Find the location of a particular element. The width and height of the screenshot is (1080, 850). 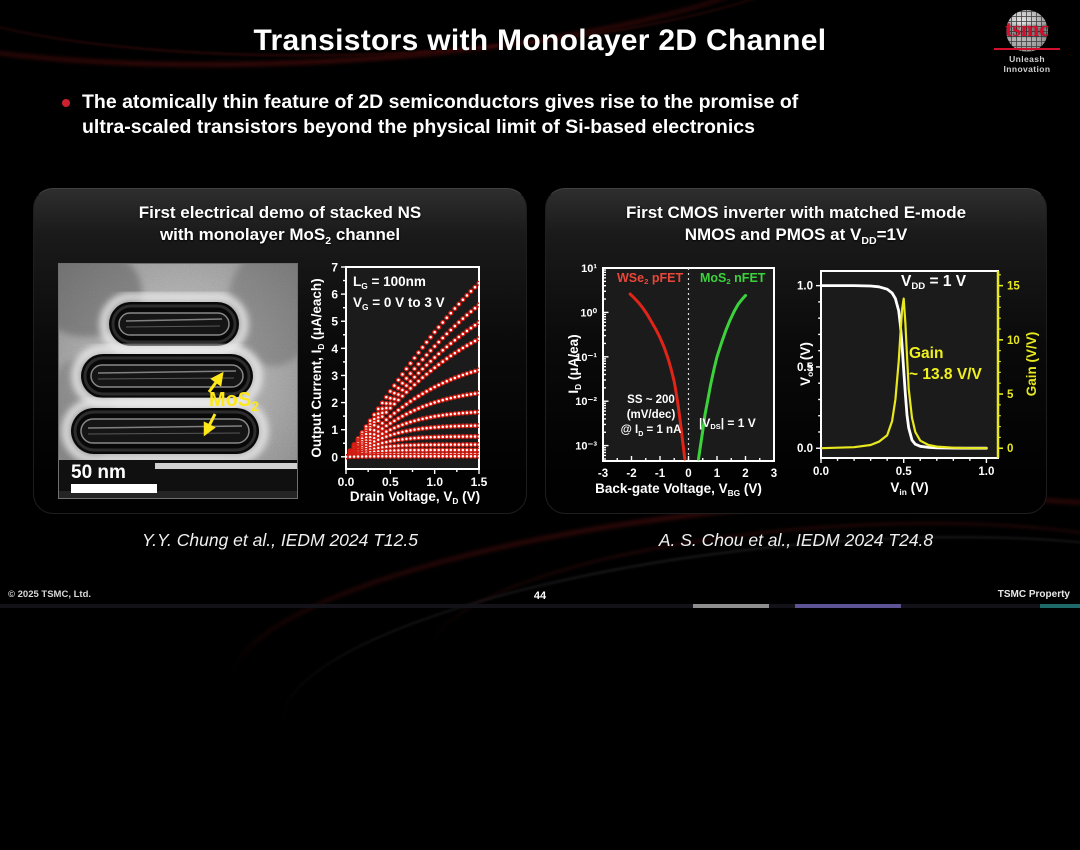

svg-text: -1 is located at coordinates (660, 474).